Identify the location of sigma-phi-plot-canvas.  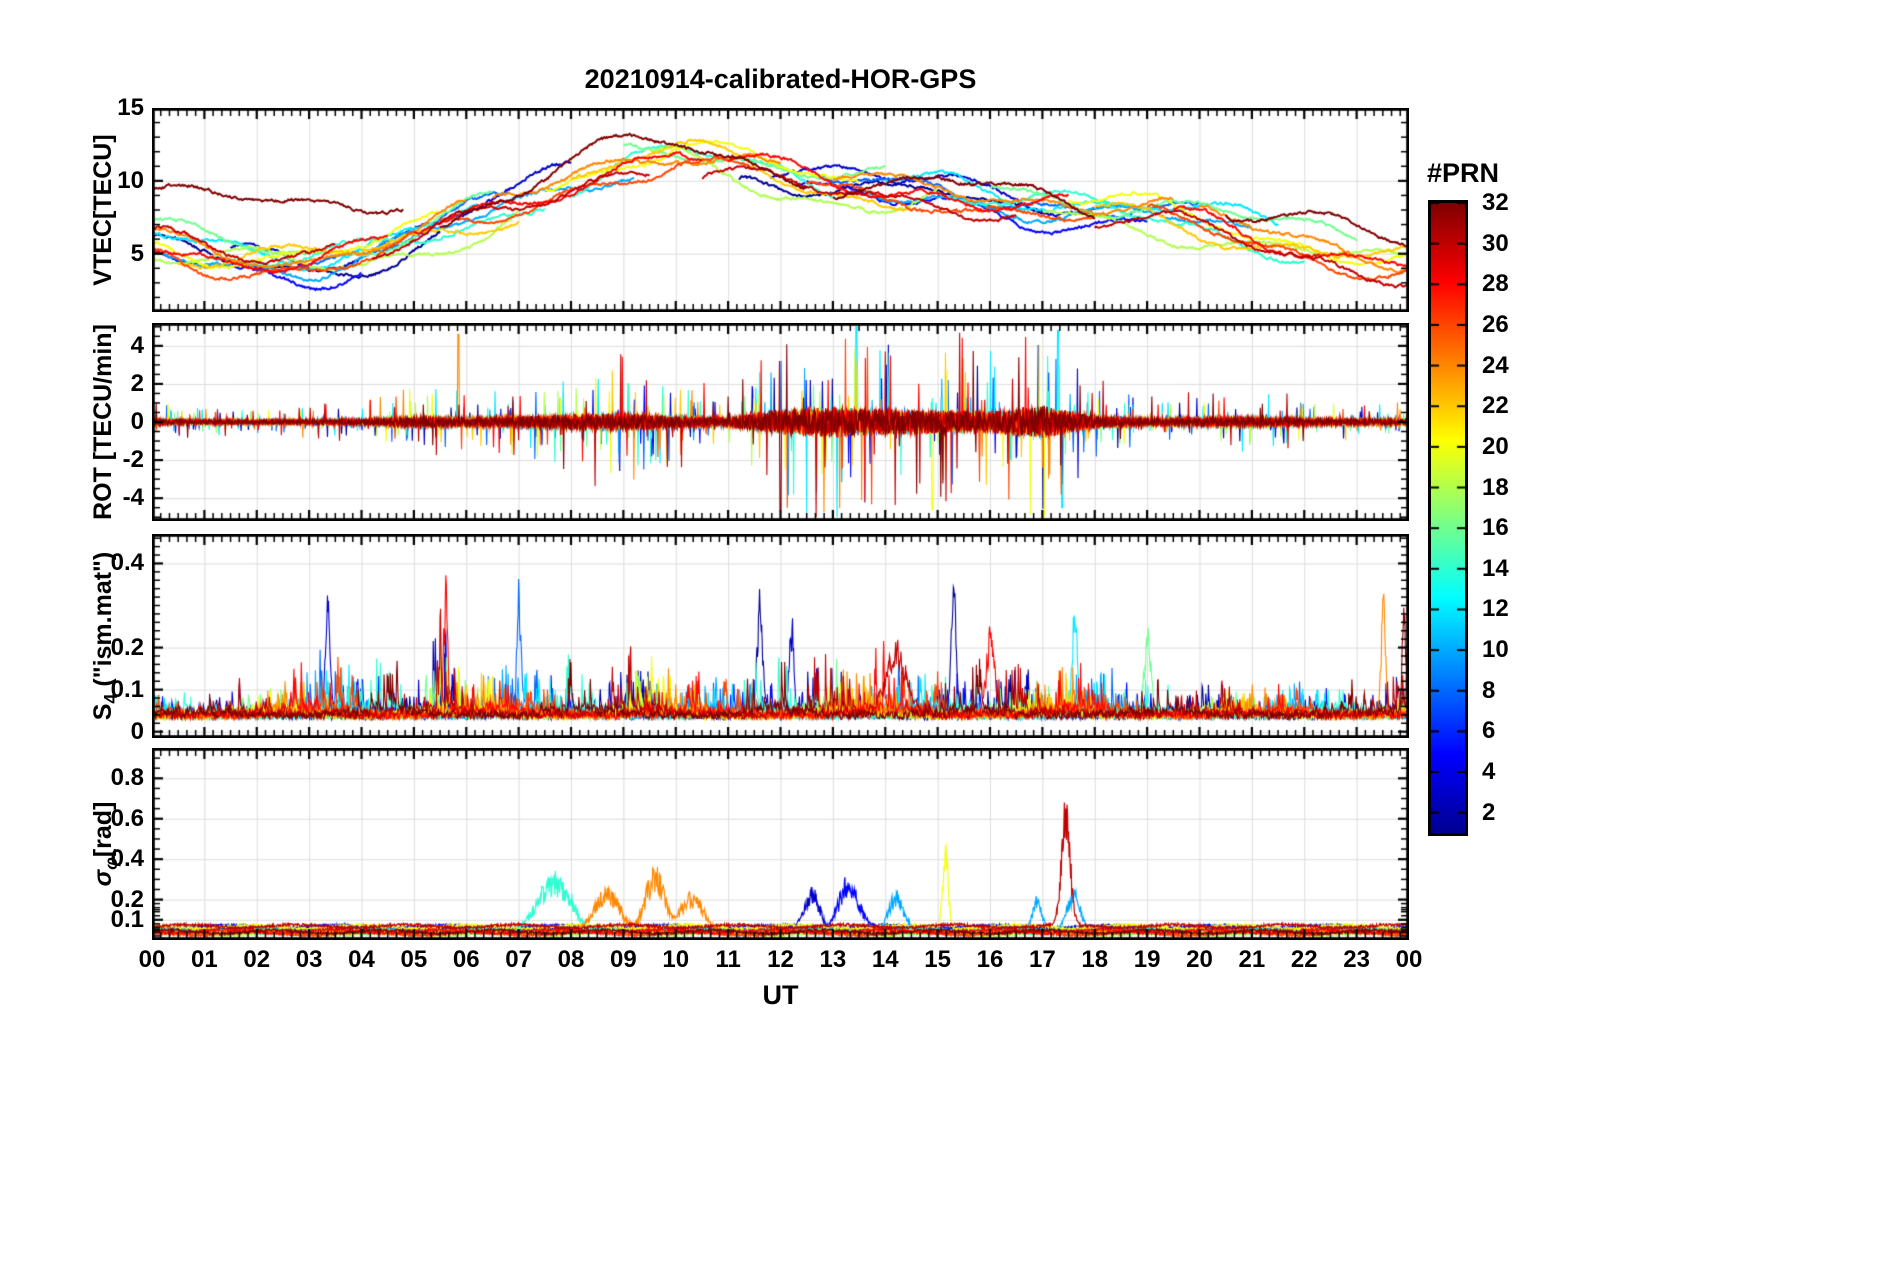
(780, 844).